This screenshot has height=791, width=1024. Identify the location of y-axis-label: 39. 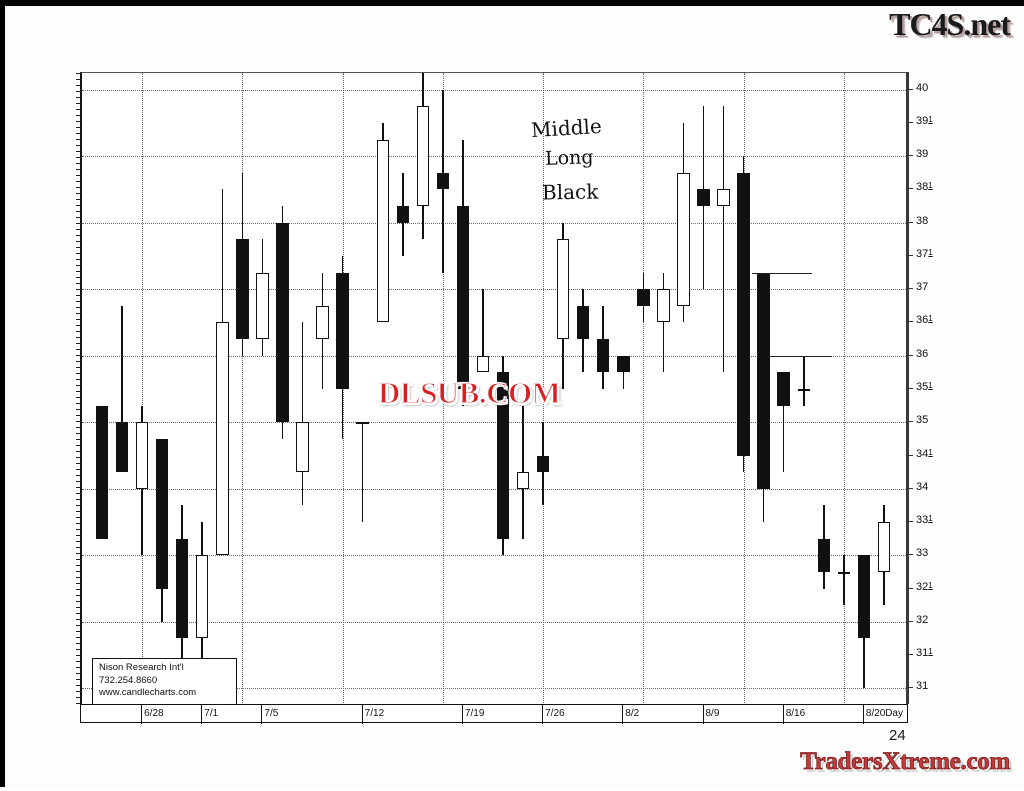
(922, 154).